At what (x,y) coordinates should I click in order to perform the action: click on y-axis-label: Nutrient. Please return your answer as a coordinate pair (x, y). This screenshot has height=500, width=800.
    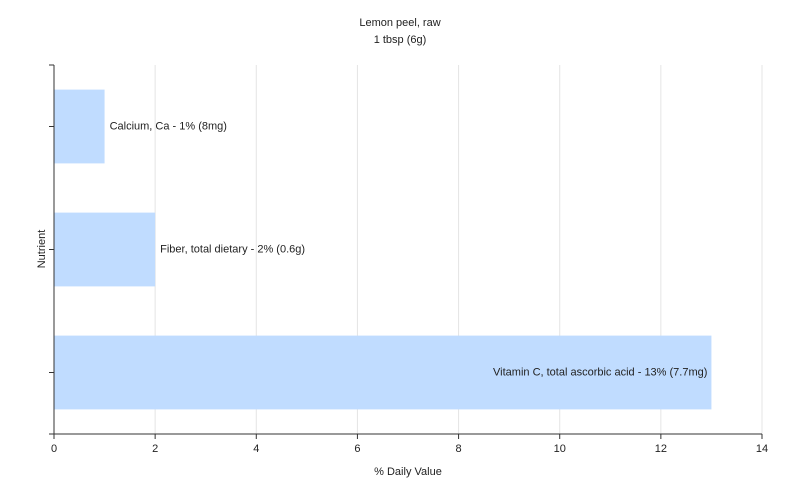
    Looking at the image, I should click on (42, 249).